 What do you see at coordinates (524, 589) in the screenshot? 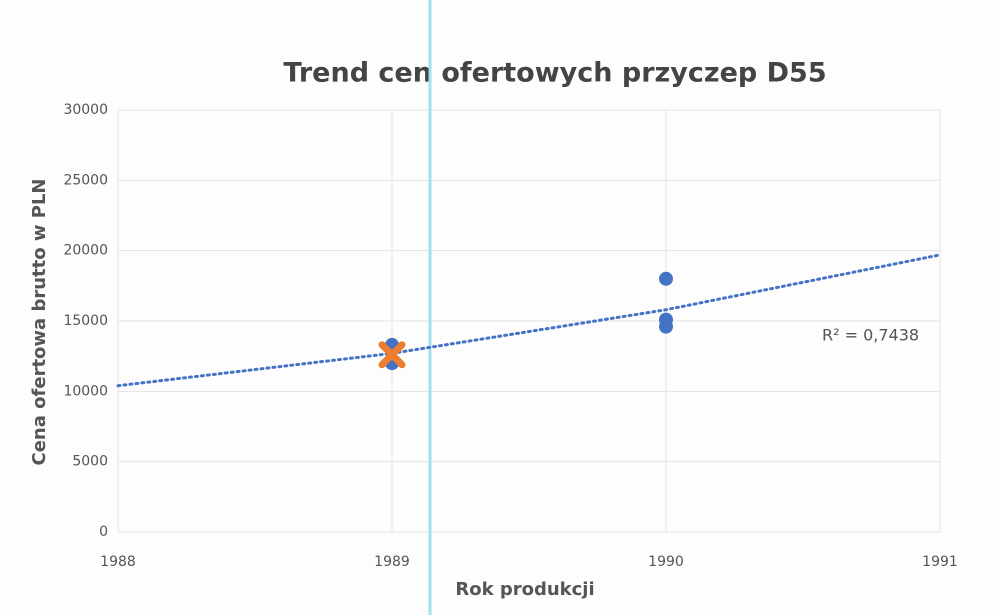
I see `x-axis-label: Rok produkcji` at bounding box center [524, 589].